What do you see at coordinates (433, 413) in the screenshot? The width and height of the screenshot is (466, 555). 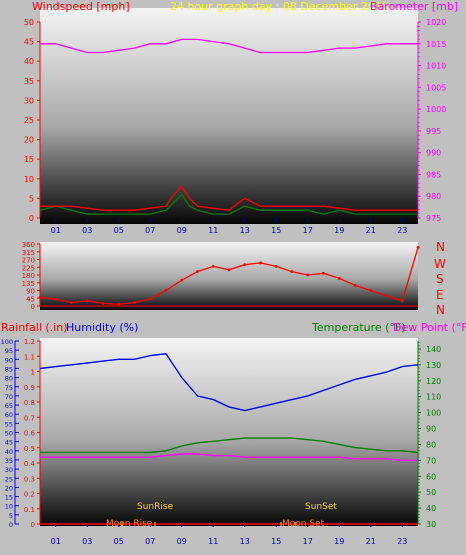 I see `temperature-tick-label: 100` at bounding box center [433, 413].